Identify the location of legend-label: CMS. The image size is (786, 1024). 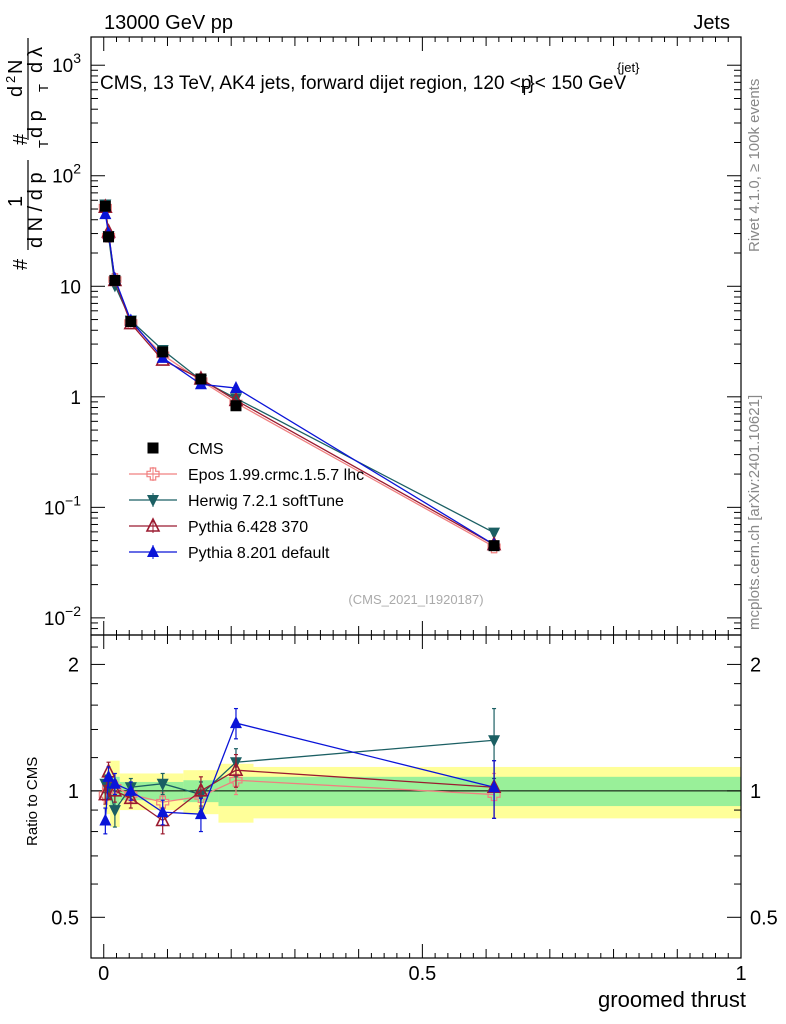
(206, 449).